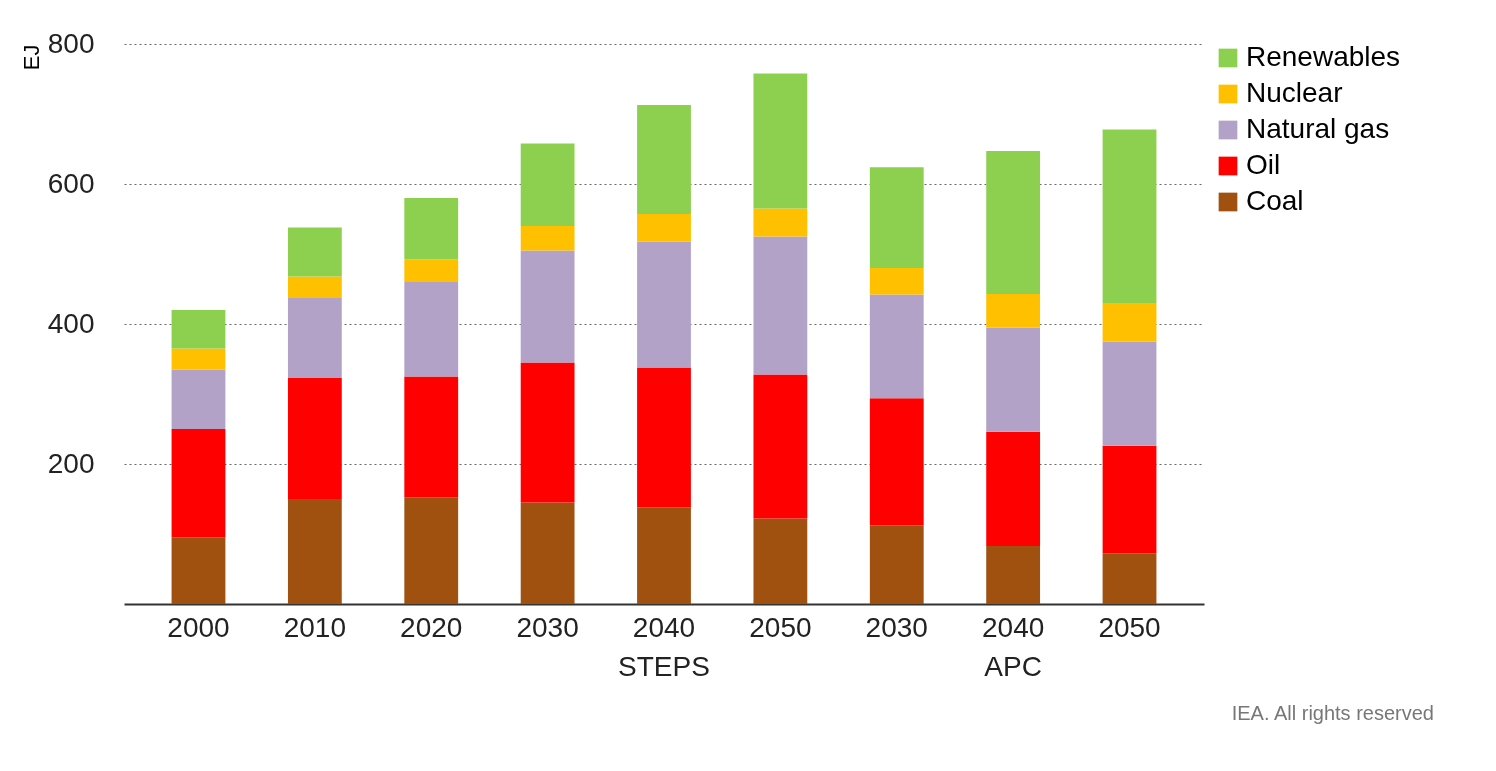 The image size is (1496, 771). I want to click on text: IEA. All rights reserved, so click(1332, 713).